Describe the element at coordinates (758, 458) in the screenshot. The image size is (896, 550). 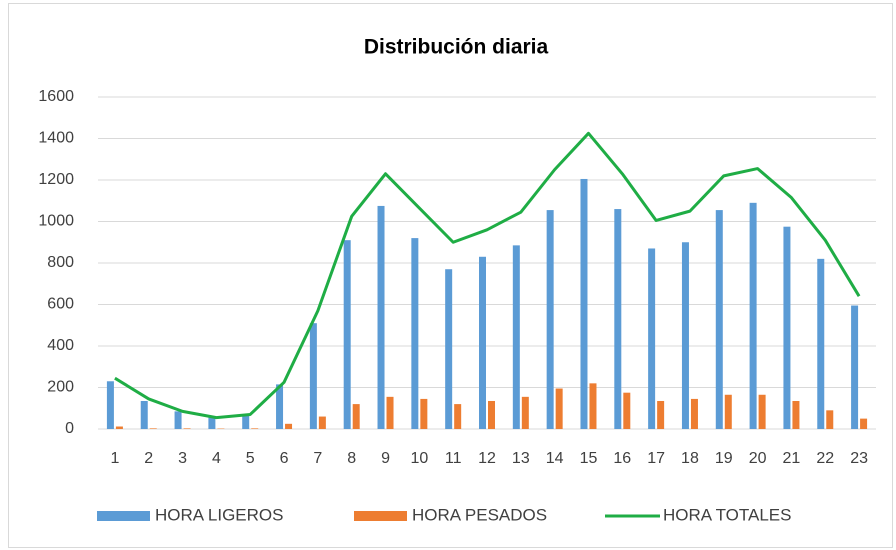
I see `x-tick-label: 20` at that location.